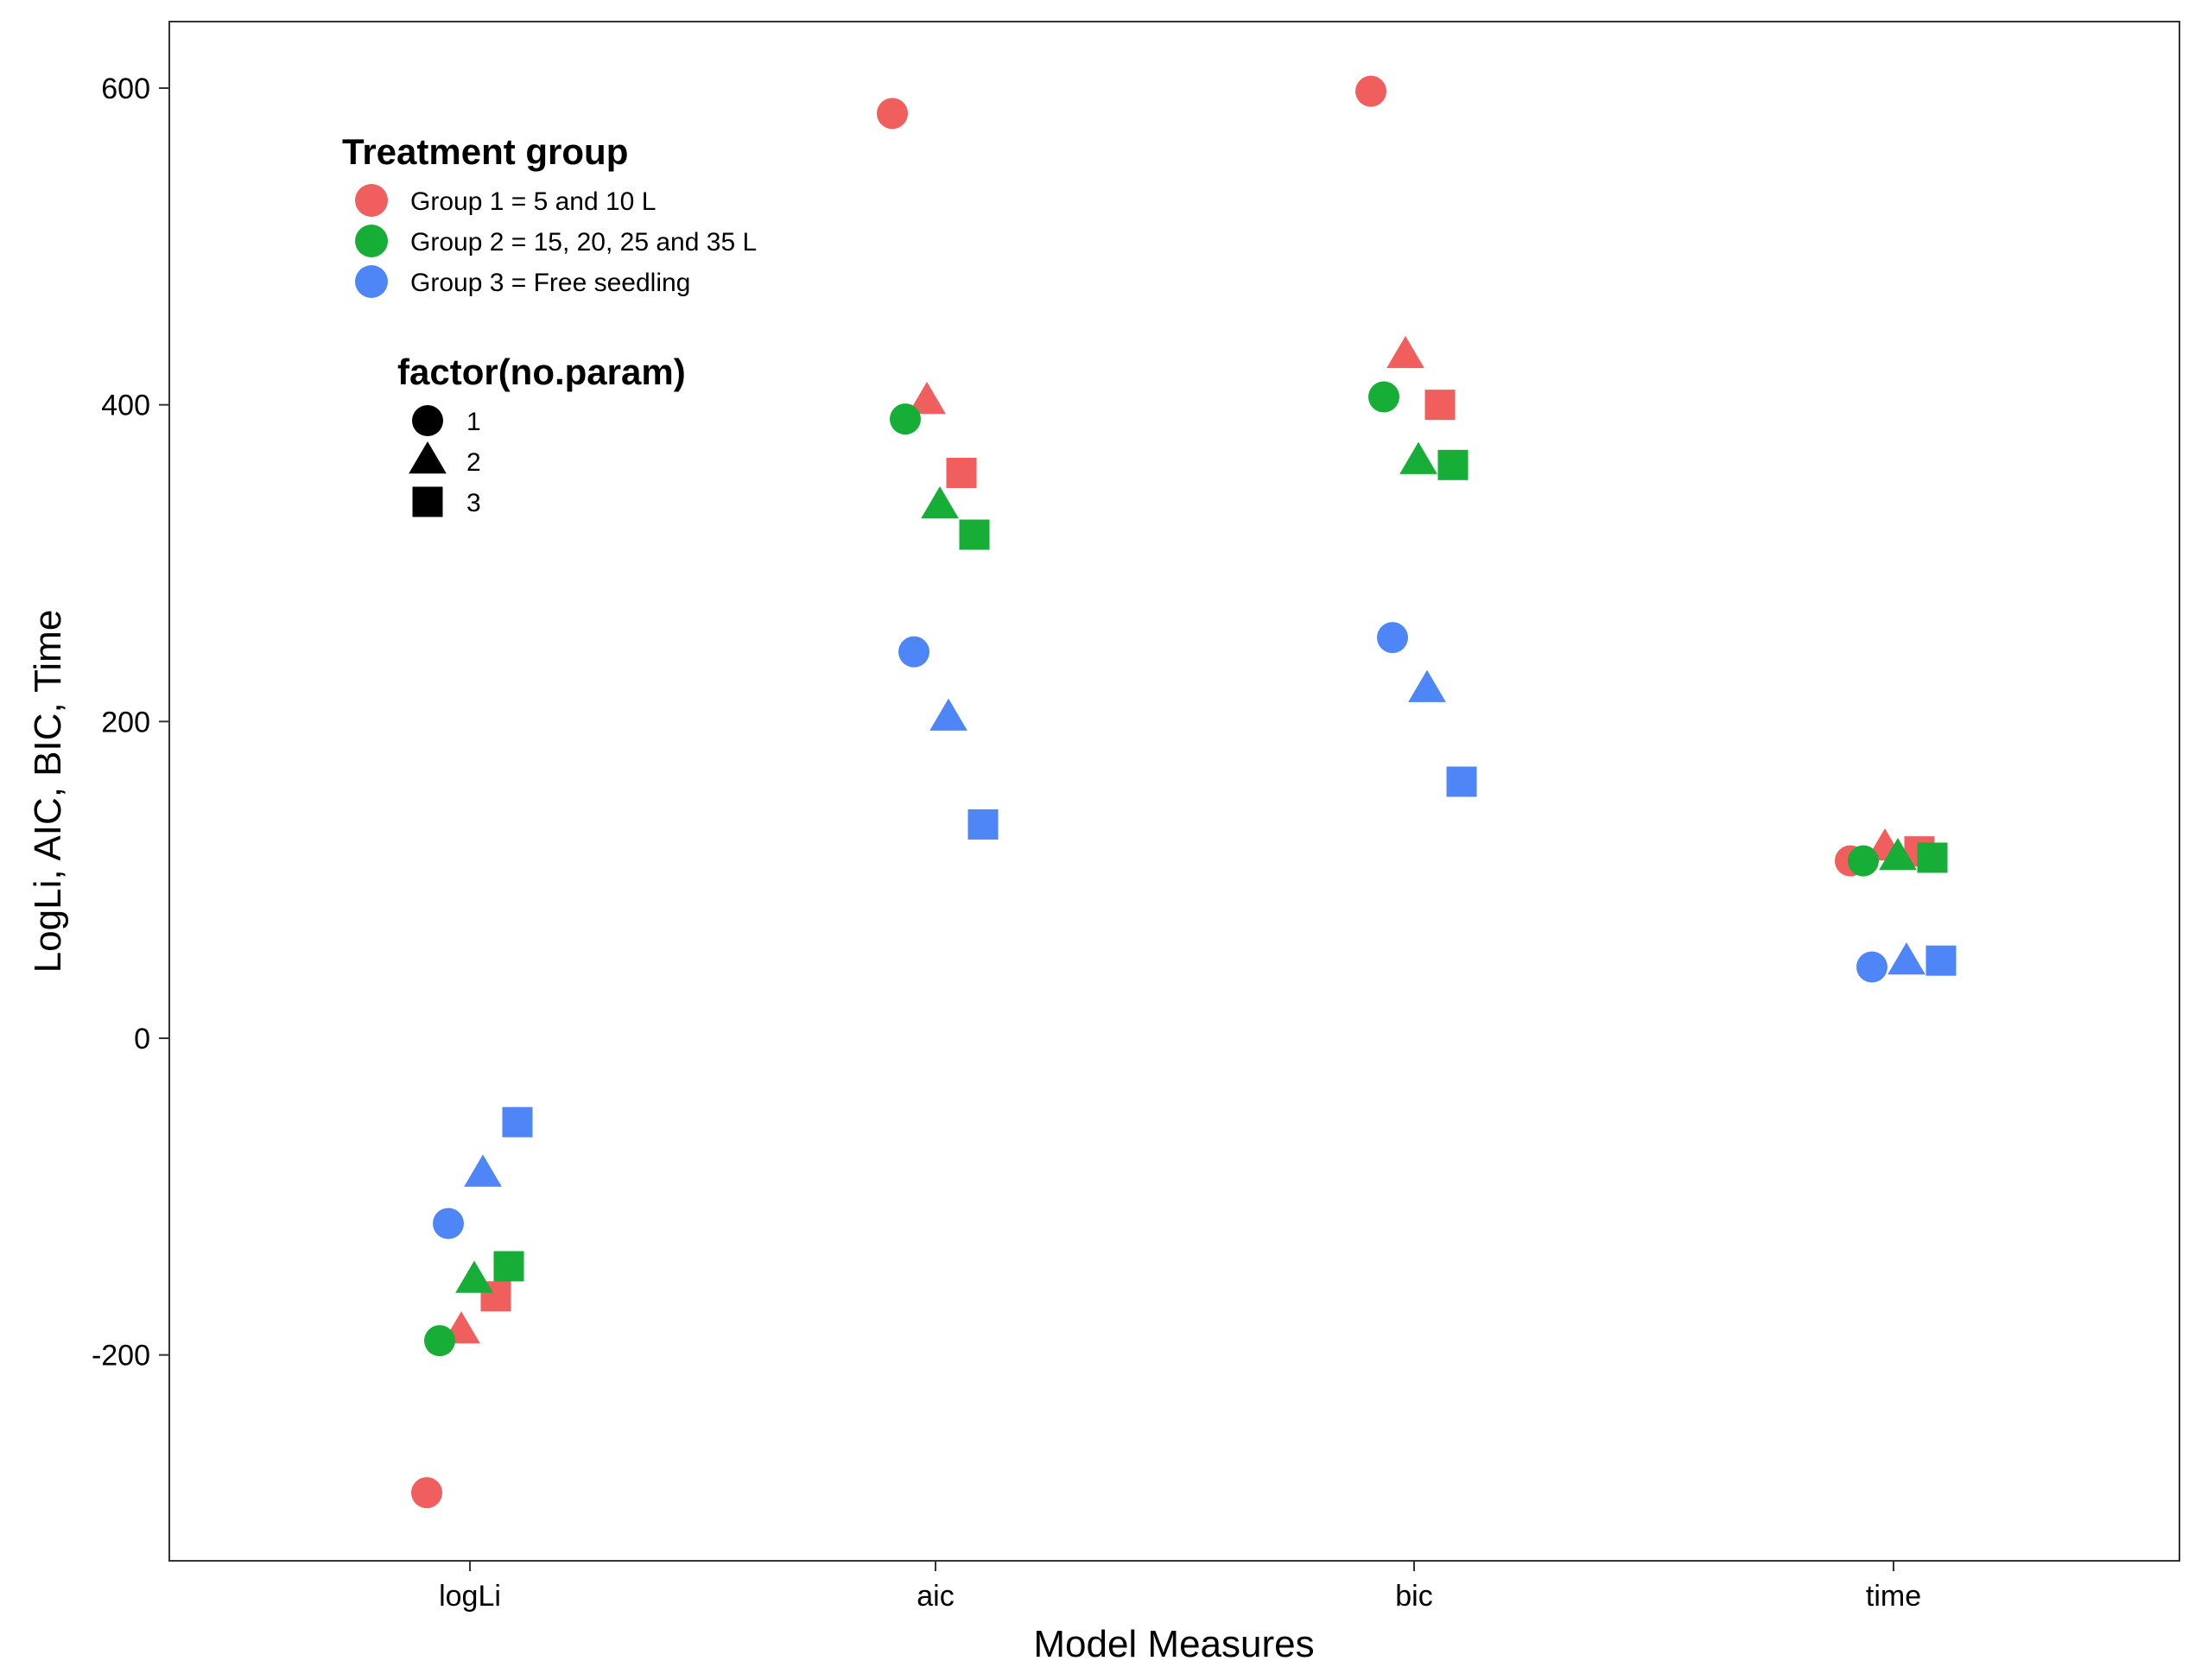  I want to click on point-bic-group1-param2, so click(1405, 352).